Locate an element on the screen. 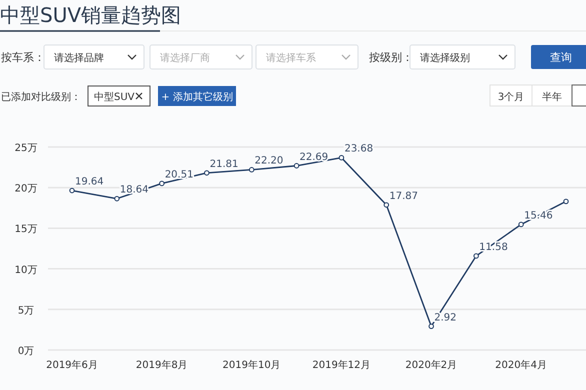 The width and height of the screenshot is (586, 390). text: 请选择级别 is located at coordinates (445, 58).